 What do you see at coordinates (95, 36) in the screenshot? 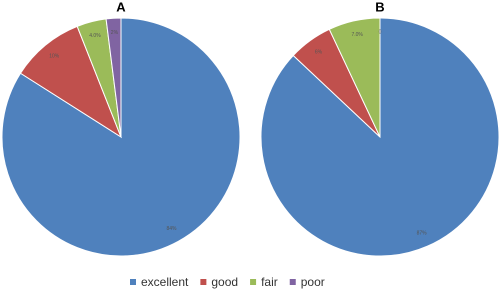
I see `data-label: 4.0%` at bounding box center [95, 36].